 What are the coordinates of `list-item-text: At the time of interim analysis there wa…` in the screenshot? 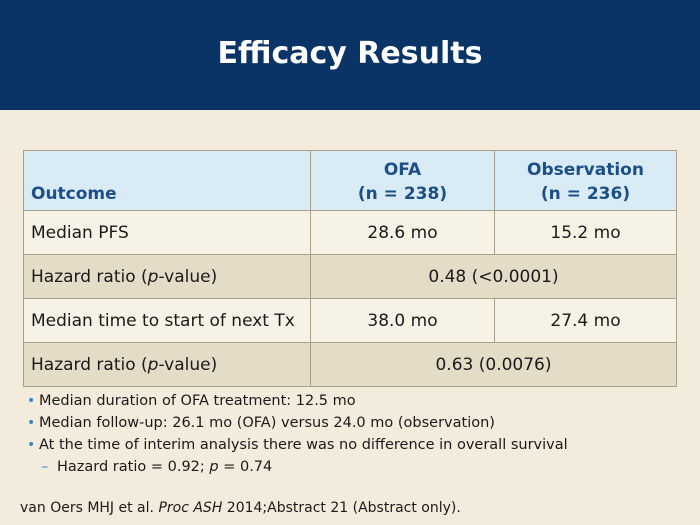 It's located at (303, 445).